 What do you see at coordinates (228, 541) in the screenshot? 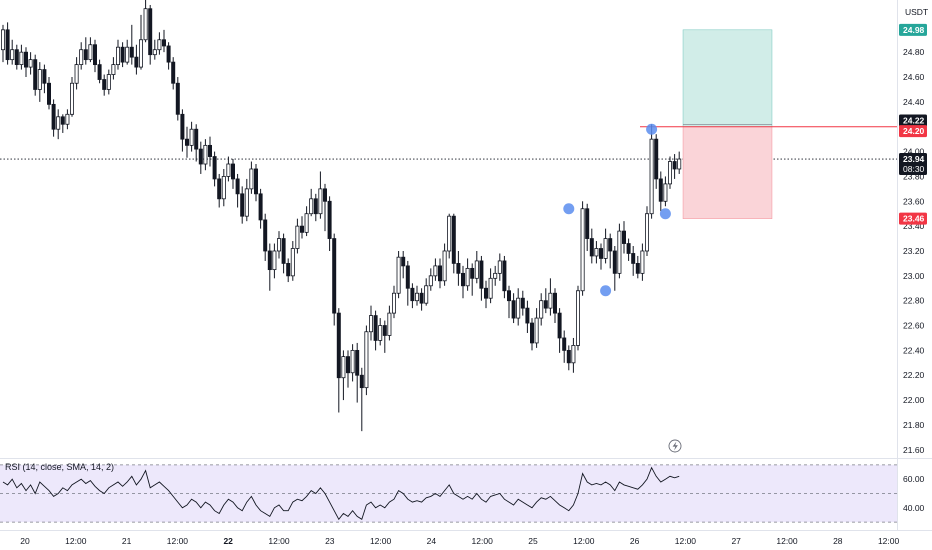
I see `time-tick-label: 22` at bounding box center [228, 541].